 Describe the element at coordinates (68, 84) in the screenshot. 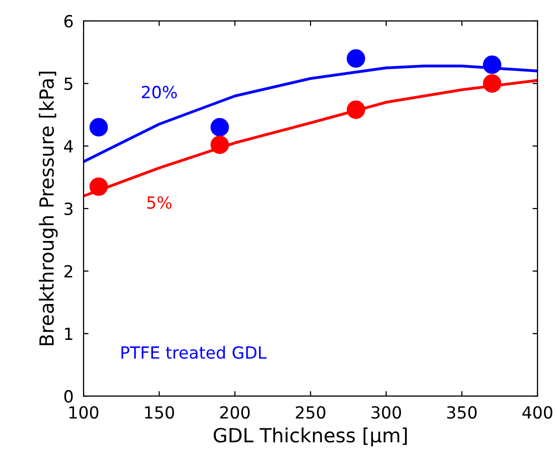

I see `y-tick-label: 5` at that location.